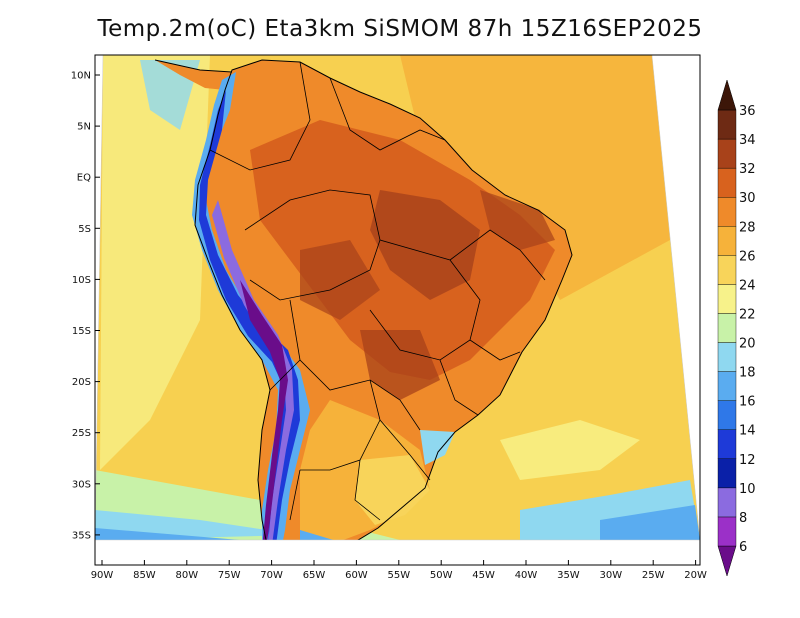 This screenshot has width=800, height=618. I want to click on colorbar-label: 24, so click(747, 285).